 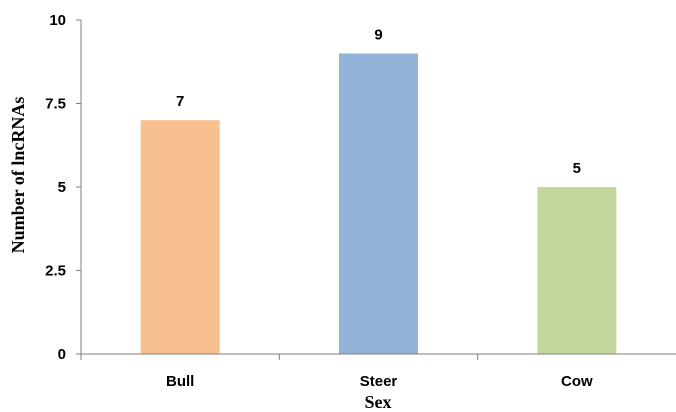 What do you see at coordinates (18, 175) in the screenshot?
I see `y-axis-title: Number of lncRNAs` at bounding box center [18, 175].